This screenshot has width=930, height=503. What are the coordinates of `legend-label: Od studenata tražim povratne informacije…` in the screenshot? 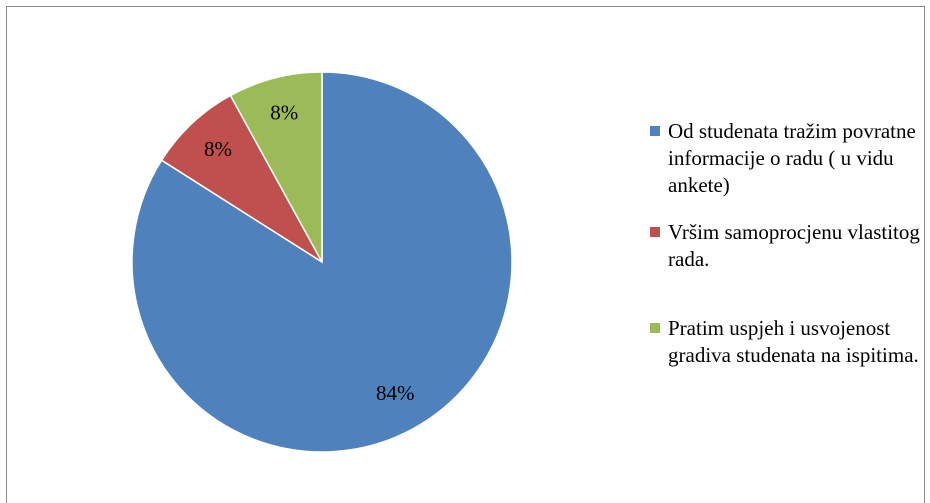 It's located at (792, 158).